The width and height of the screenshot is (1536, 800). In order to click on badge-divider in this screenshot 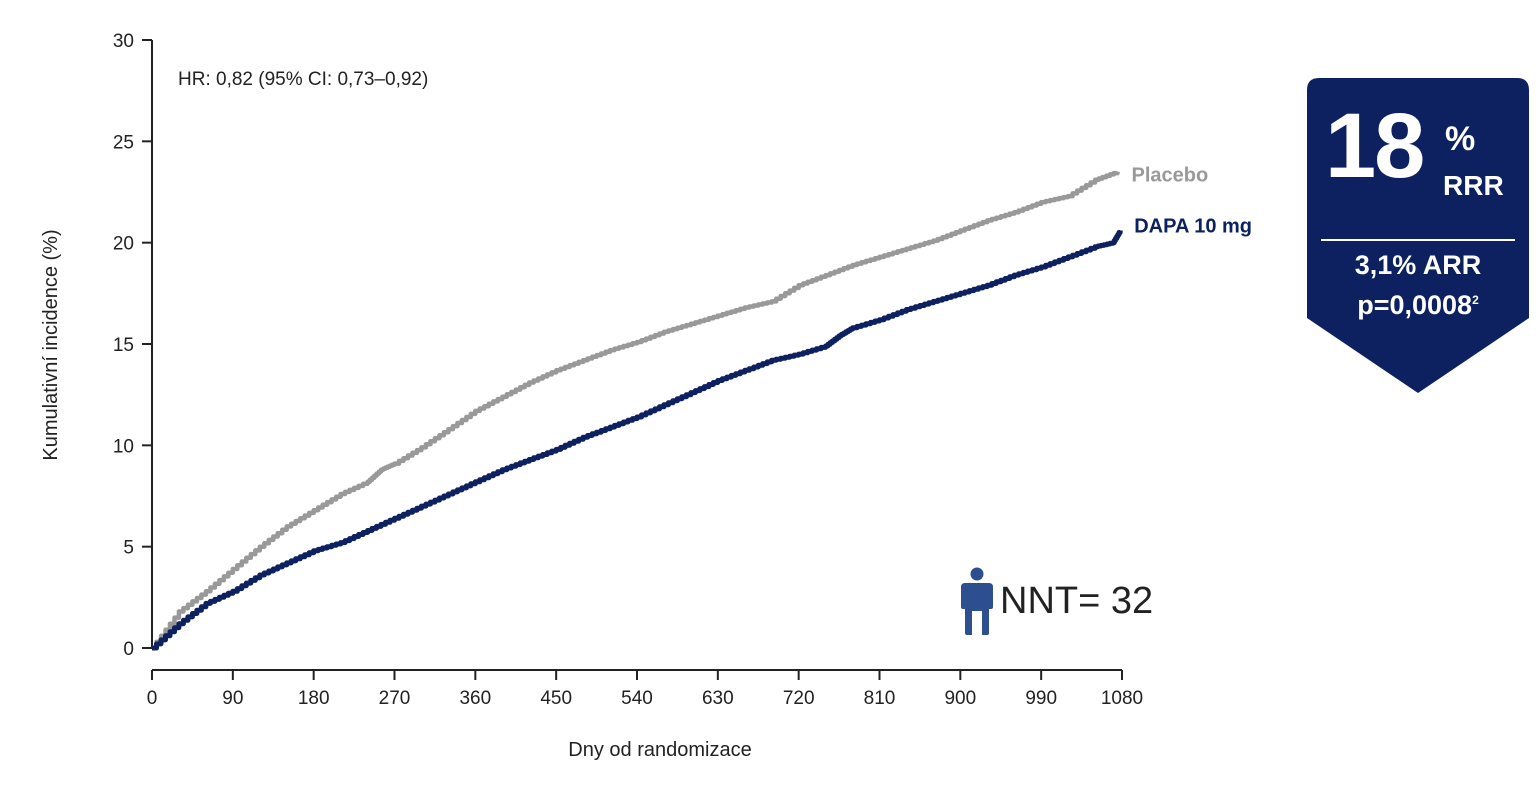, I will do `click(1418, 240)`.